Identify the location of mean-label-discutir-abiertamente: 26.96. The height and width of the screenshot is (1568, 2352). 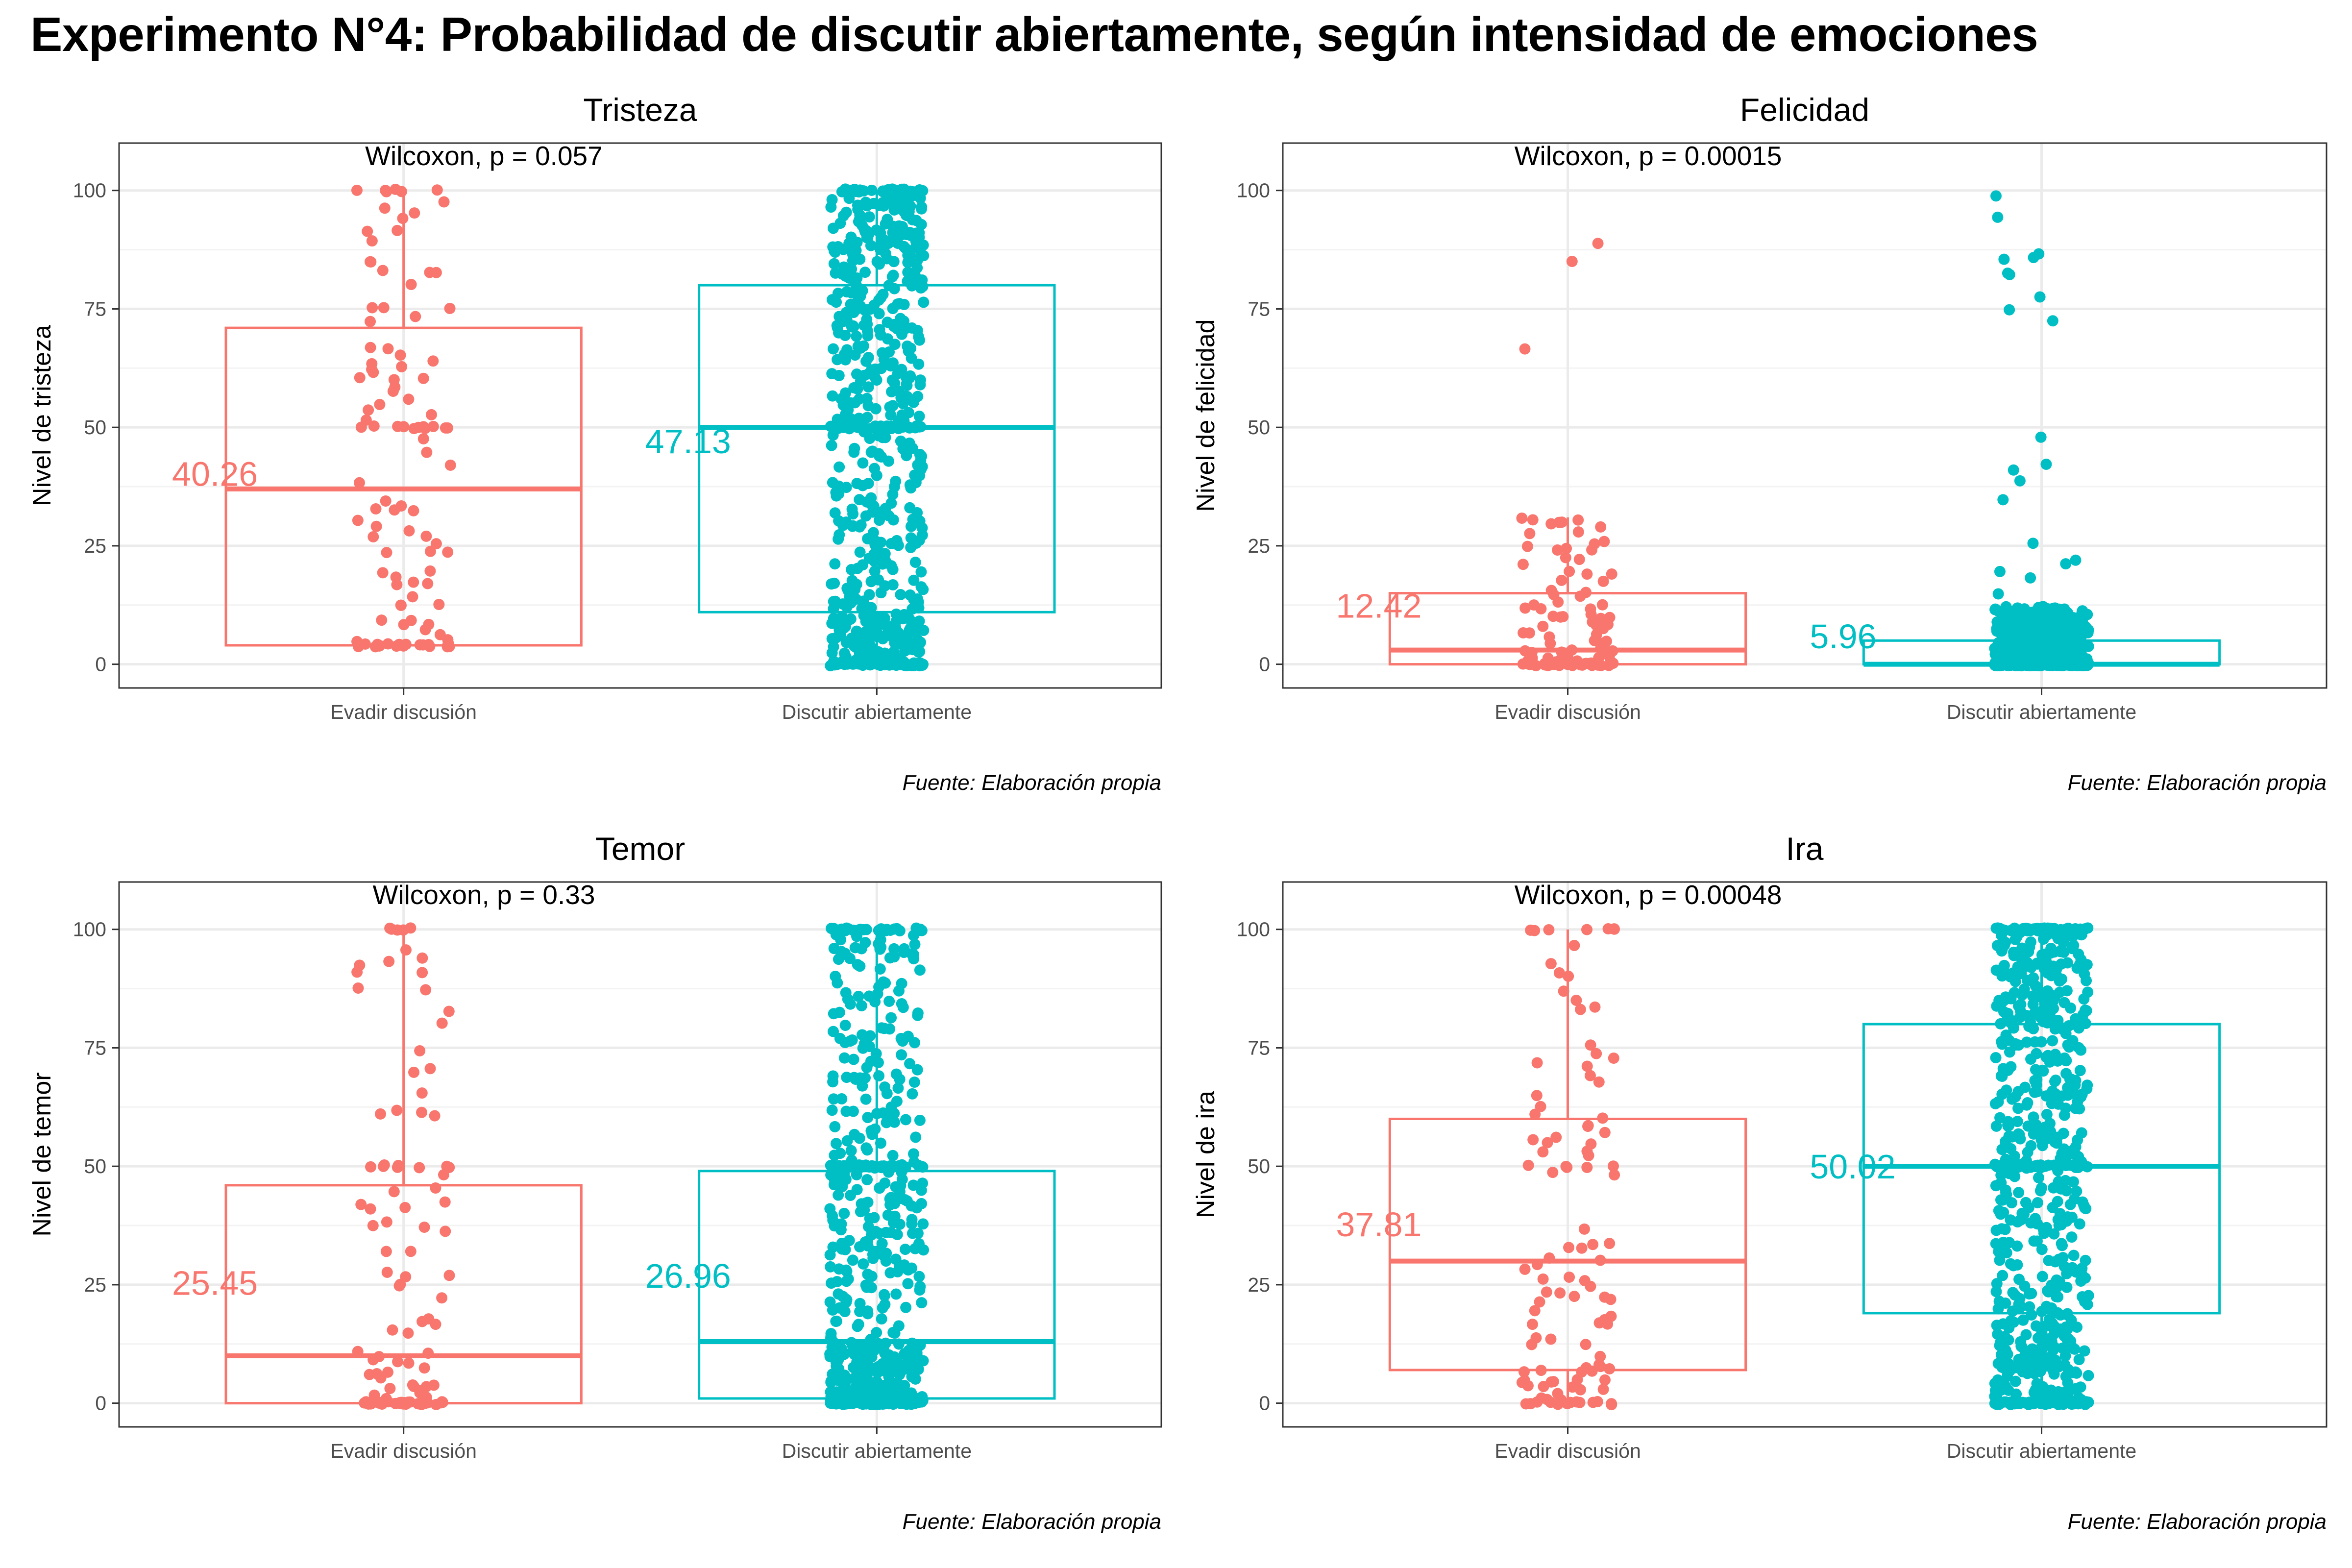
(688, 1276).